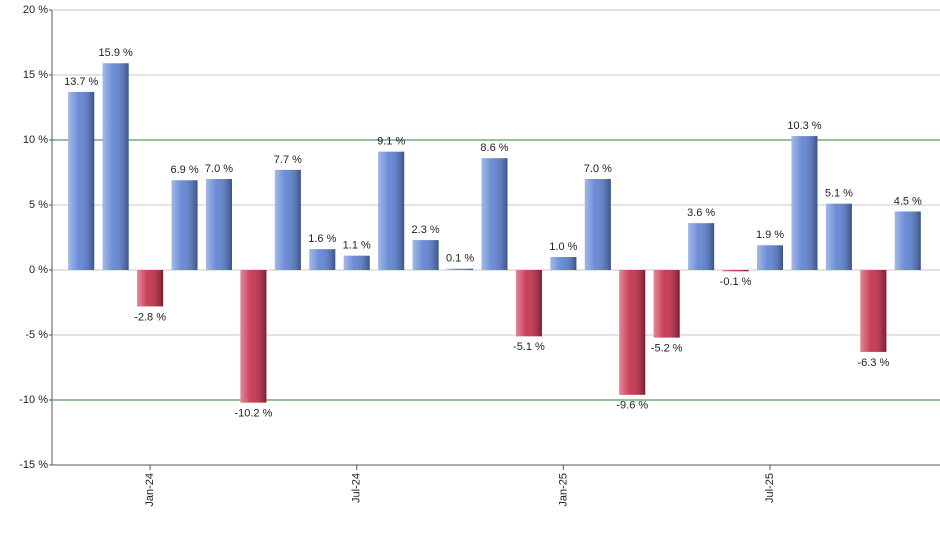  I want to click on y-tick-label: 10 %, so click(35, 140).